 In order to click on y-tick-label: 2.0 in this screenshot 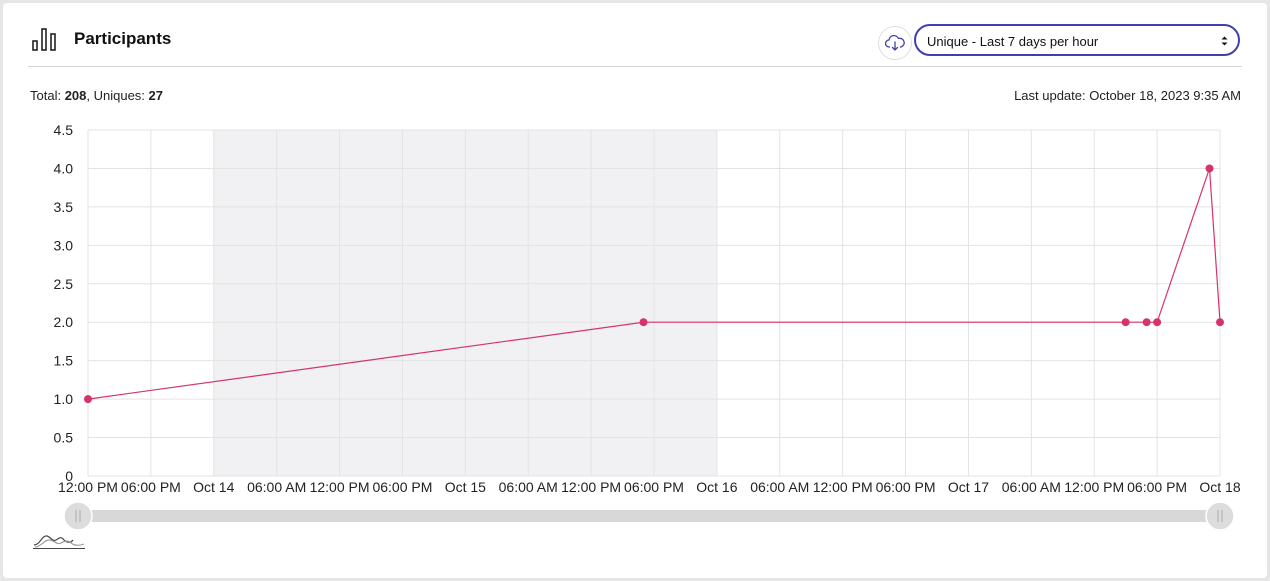, I will do `click(64, 322)`.